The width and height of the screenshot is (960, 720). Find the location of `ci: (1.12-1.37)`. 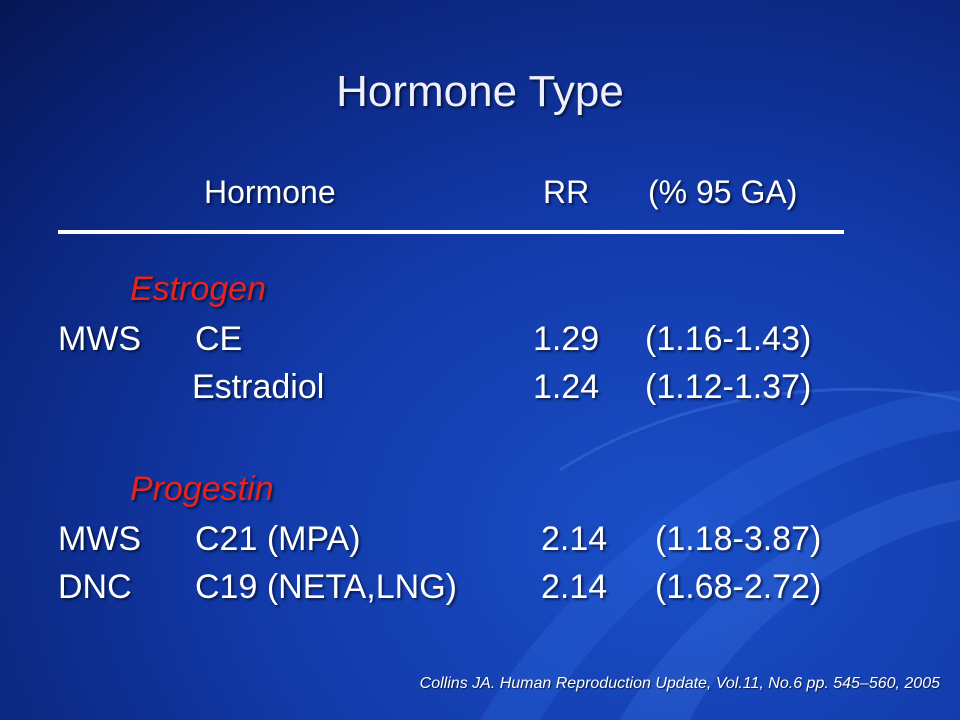

ci: (1.12-1.37) is located at coordinates (728, 387).